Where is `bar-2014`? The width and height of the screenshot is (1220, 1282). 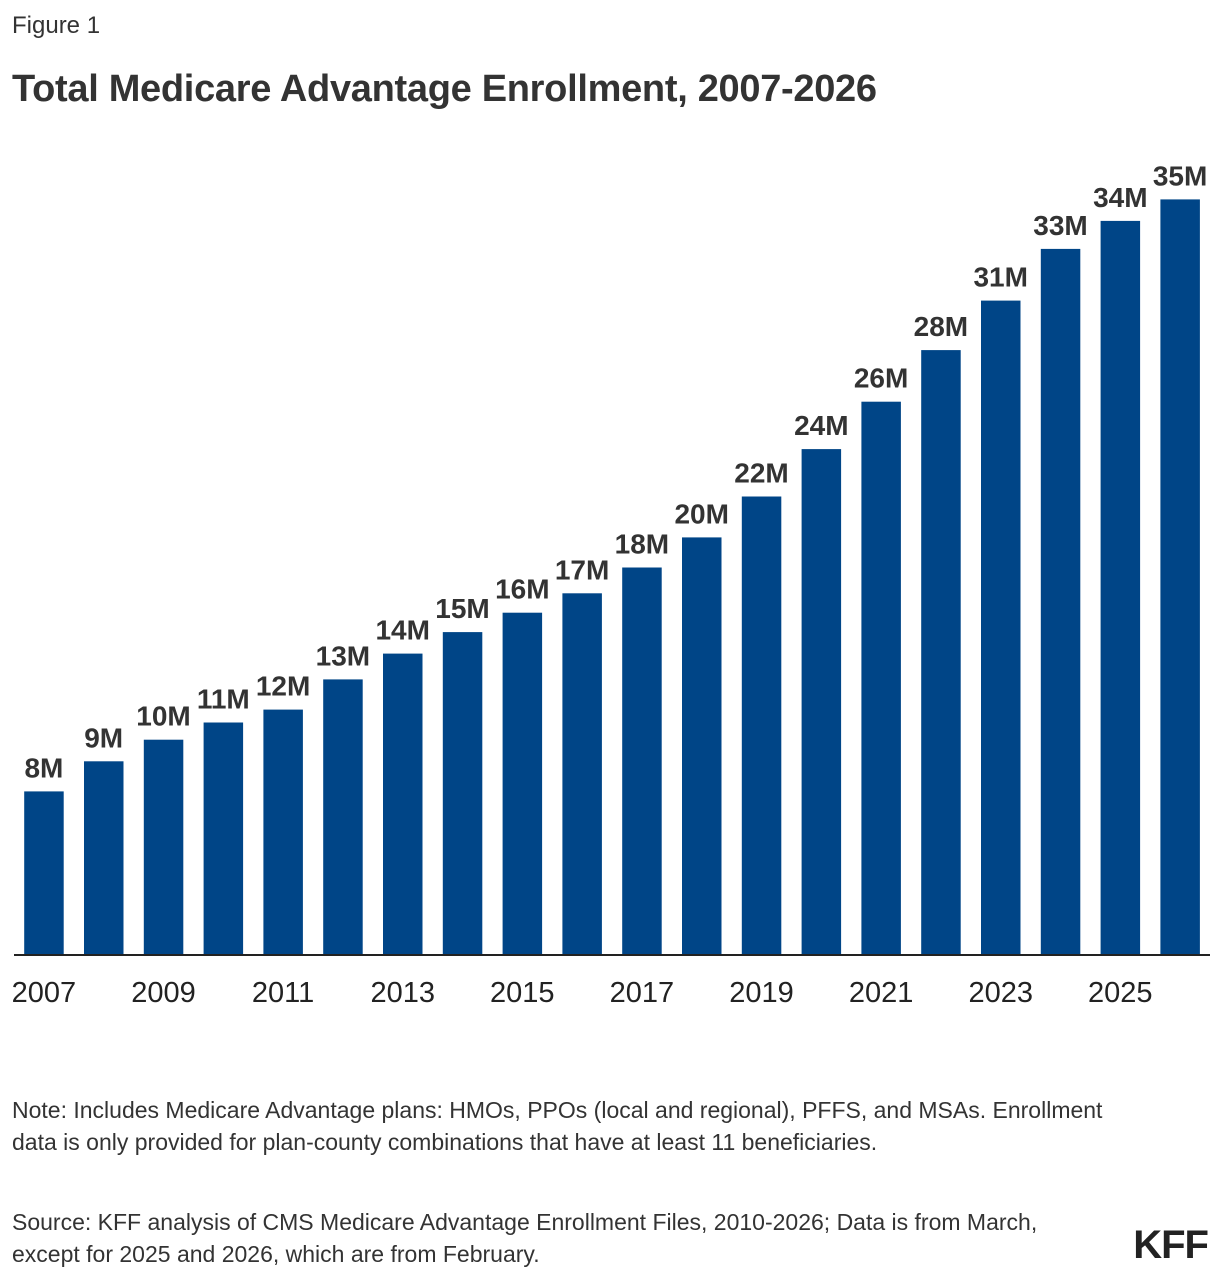 bar-2014 is located at coordinates (462, 793).